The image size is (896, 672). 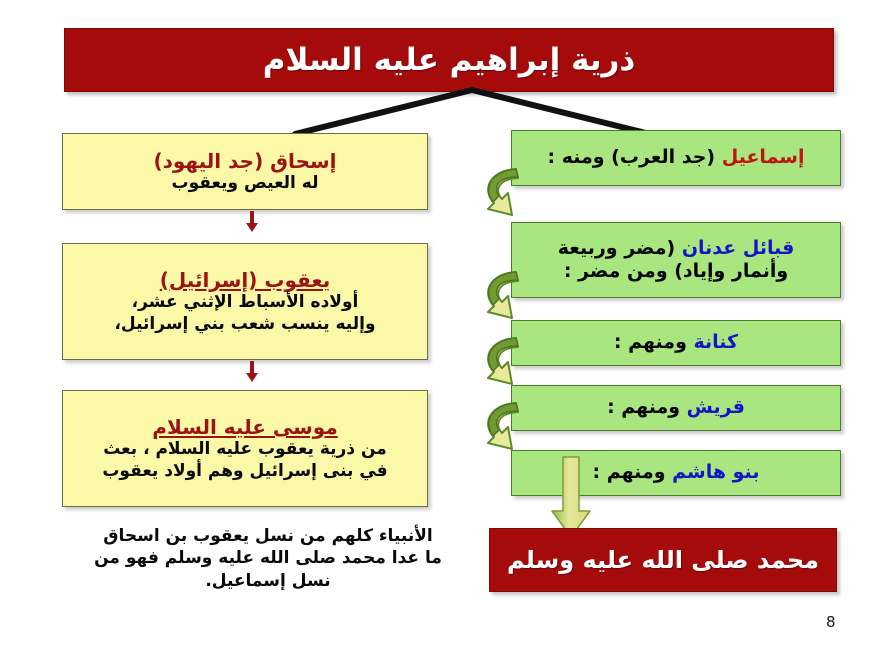 I want to click on footnote-line-1: الأنبياء كلهم من نسل يعقوب بن اسحاق, so click(x=268, y=536).